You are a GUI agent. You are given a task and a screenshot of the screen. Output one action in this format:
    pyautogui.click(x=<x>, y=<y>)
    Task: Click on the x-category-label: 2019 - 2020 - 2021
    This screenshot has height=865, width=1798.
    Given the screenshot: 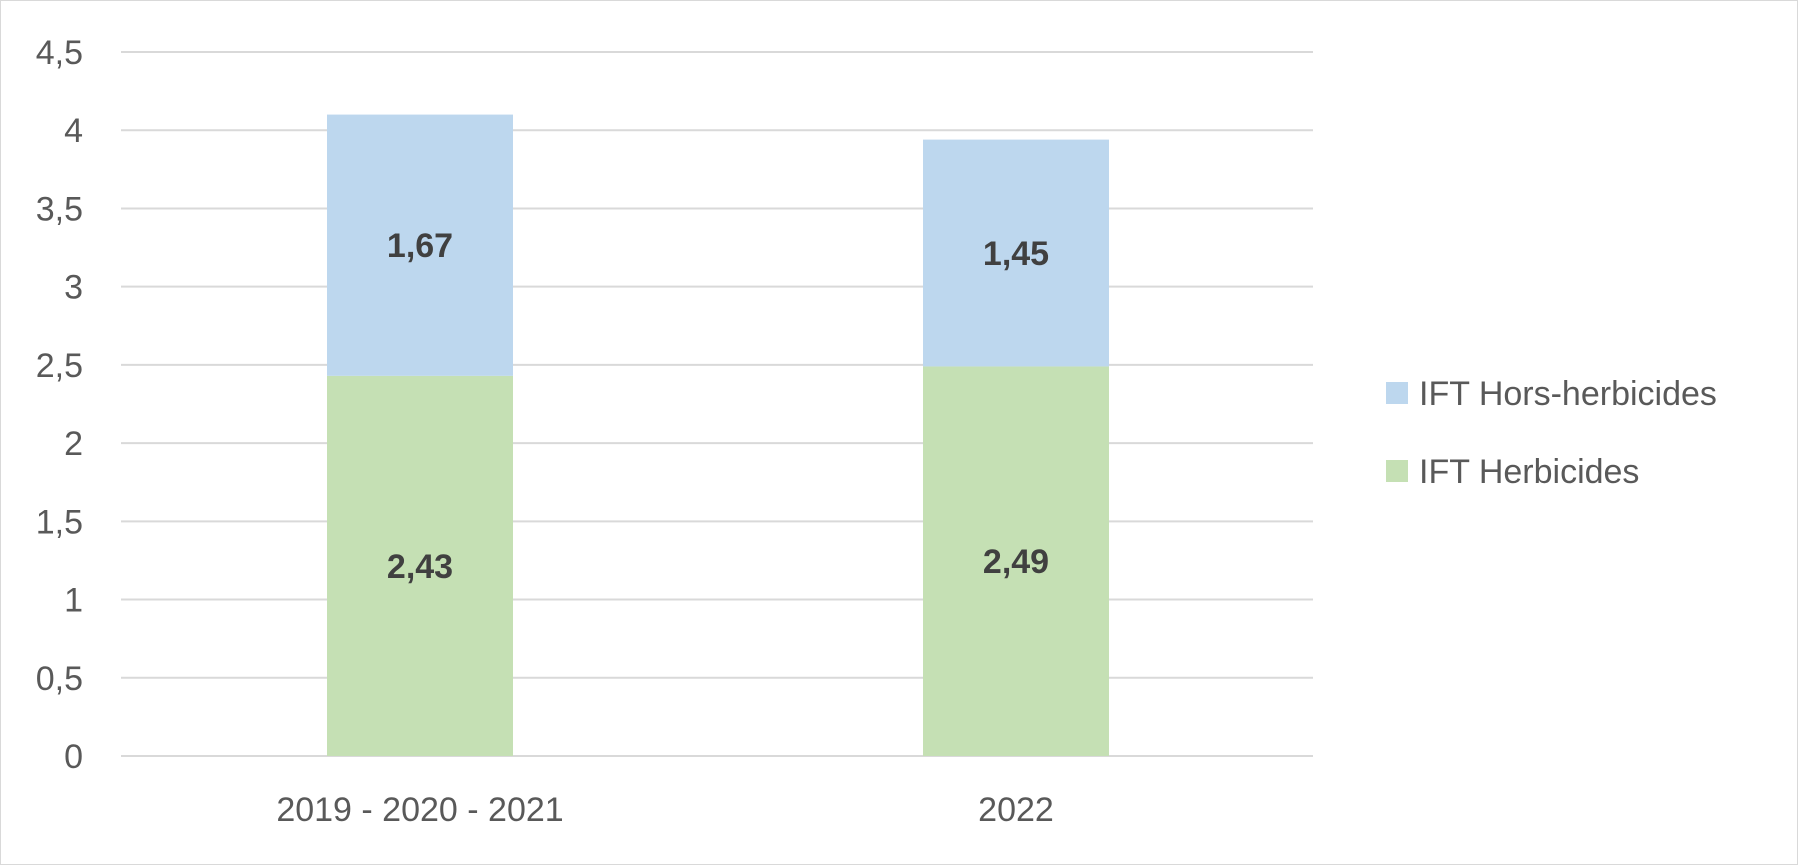 What is the action you would take?
    pyautogui.click(x=419, y=810)
    